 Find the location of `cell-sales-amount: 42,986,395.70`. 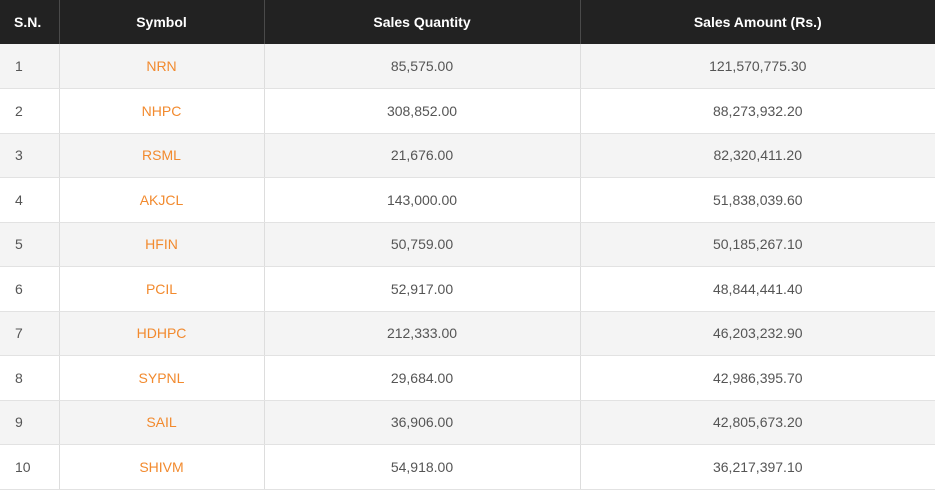

cell-sales-amount: 42,986,395.70 is located at coordinates (757, 378).